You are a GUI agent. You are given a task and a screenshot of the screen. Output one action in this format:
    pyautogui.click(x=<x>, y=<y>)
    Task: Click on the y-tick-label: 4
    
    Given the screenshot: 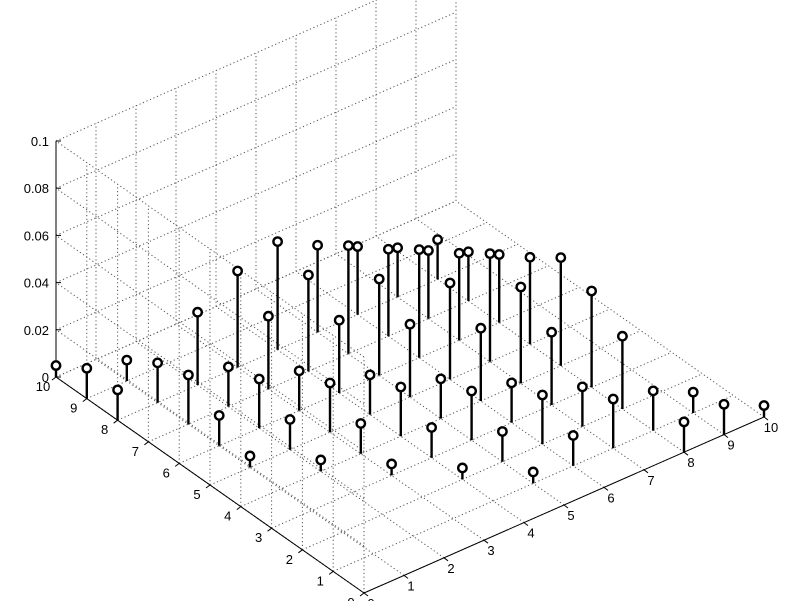 What is the action you would take?
    pyautogui.click(x=227, y=516)
    